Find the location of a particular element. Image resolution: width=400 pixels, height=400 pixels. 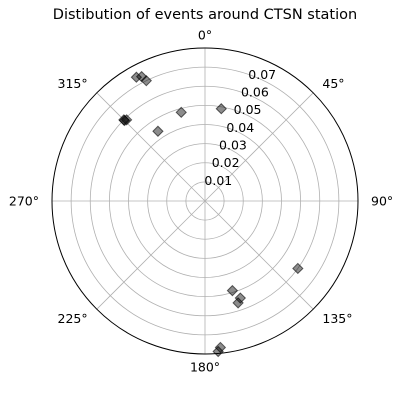

r-tick-label: 0.05 is located at coordinates (248, 109).